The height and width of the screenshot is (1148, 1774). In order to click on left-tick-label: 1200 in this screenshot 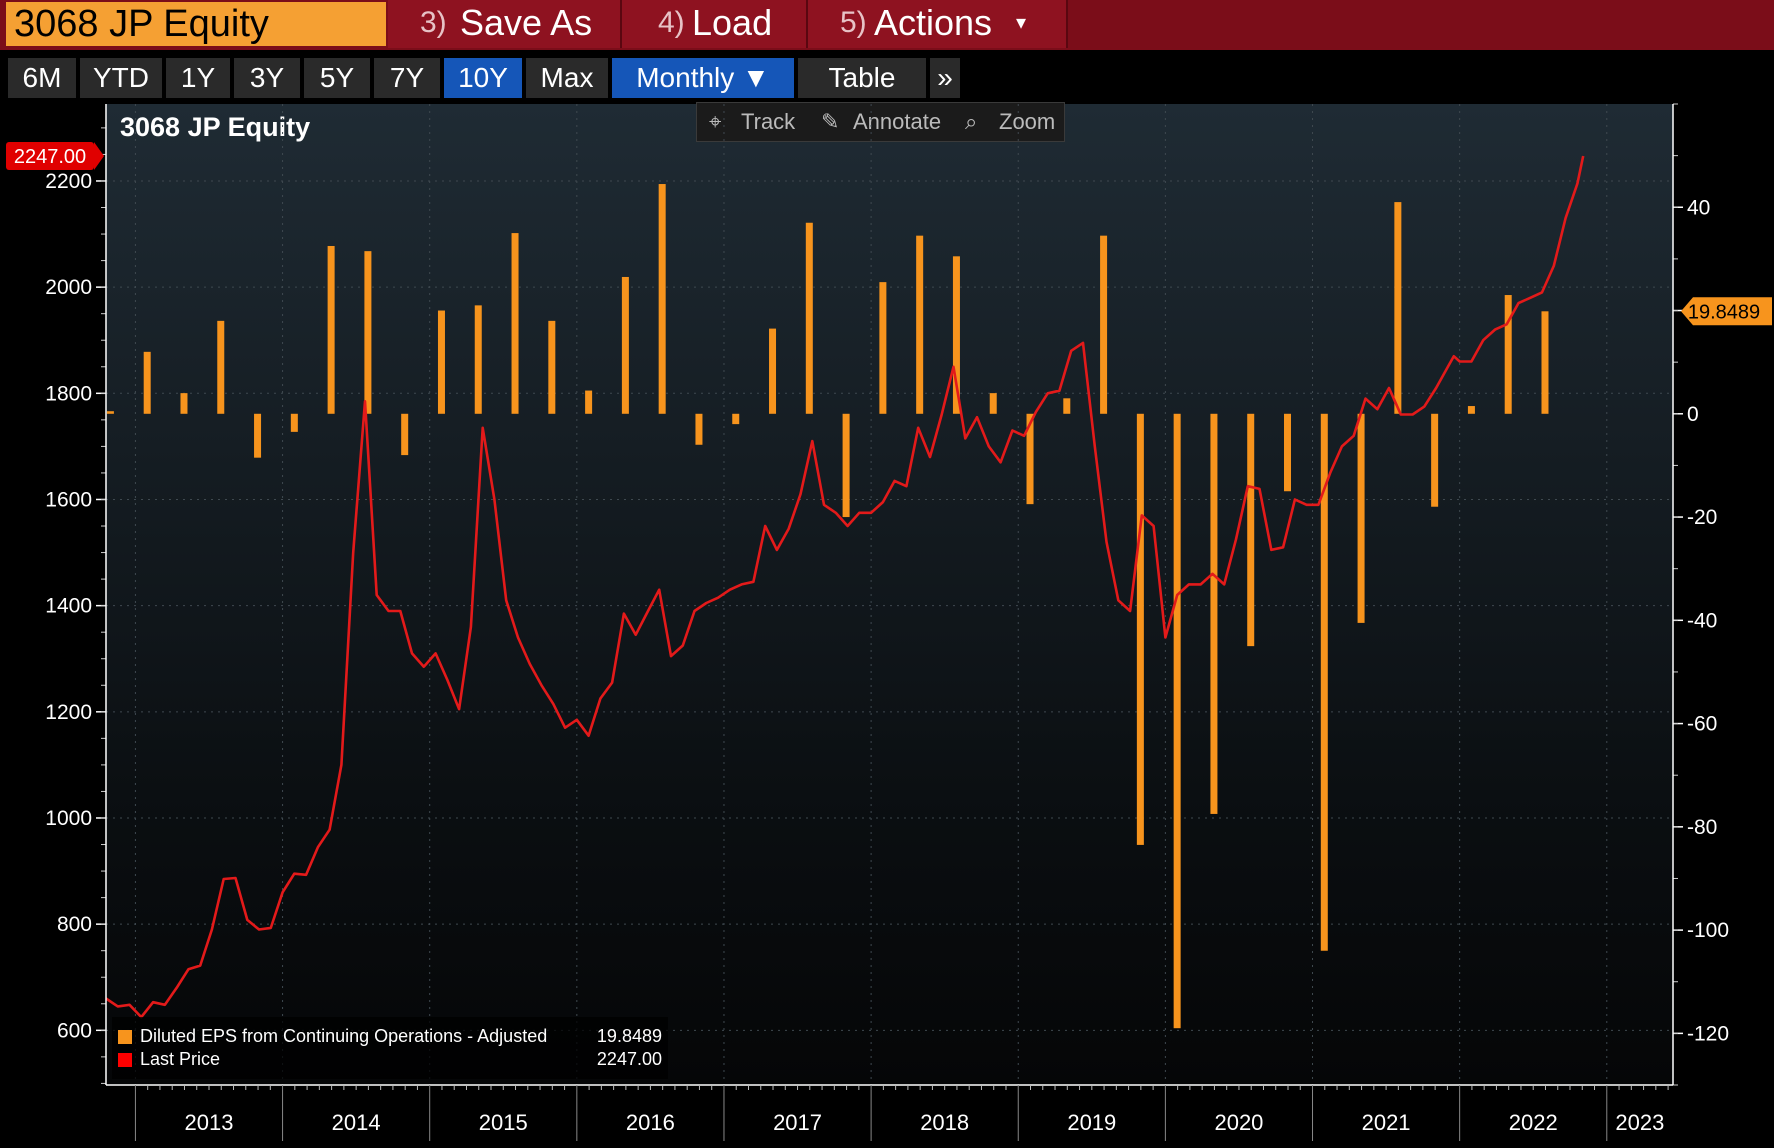, I will do `click(68, 712)`.